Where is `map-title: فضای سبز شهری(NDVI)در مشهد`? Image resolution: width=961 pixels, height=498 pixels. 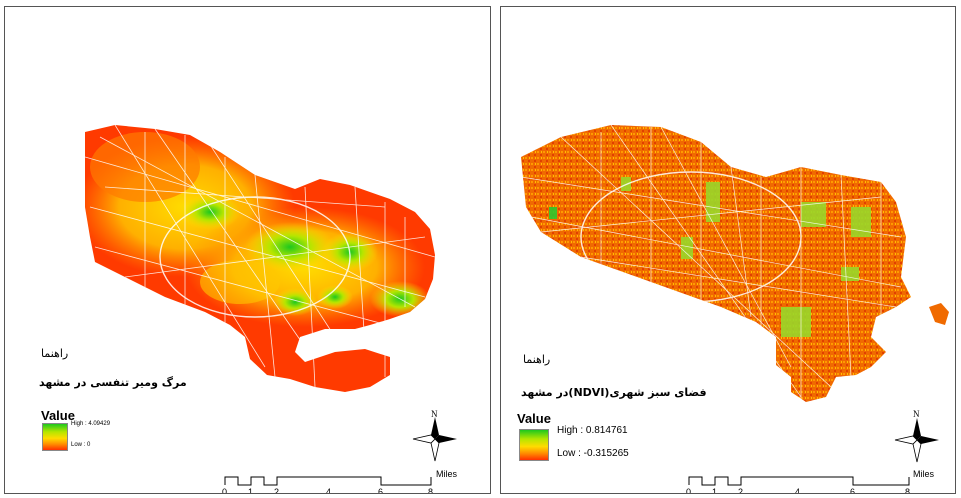
map-title: فضای سبز شهری(NDVI)در مشهد is located at coordinates (614, 392).